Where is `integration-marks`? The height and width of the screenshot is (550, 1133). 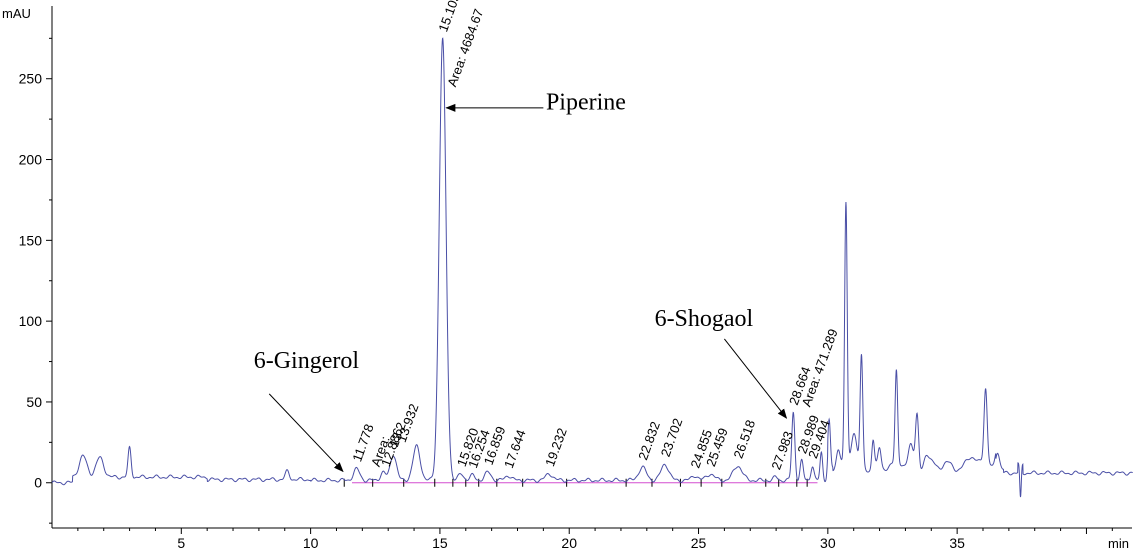
integration-marks is located at coordinates (575, 482).